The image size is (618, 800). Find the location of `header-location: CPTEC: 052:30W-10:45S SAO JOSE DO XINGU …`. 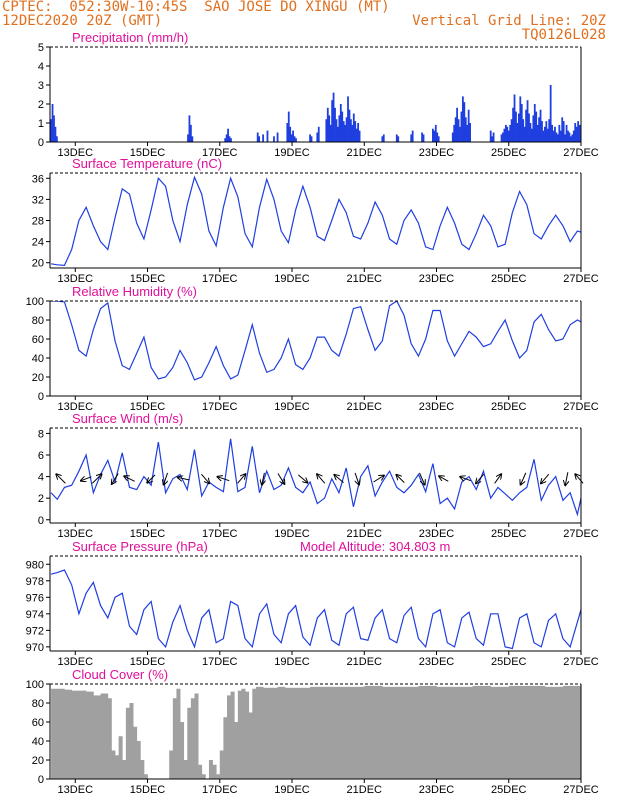

header-location: CPTEC: 052:30W-10:45S SAO JOSE DO XINGU … is located at coordinates (196, 7).